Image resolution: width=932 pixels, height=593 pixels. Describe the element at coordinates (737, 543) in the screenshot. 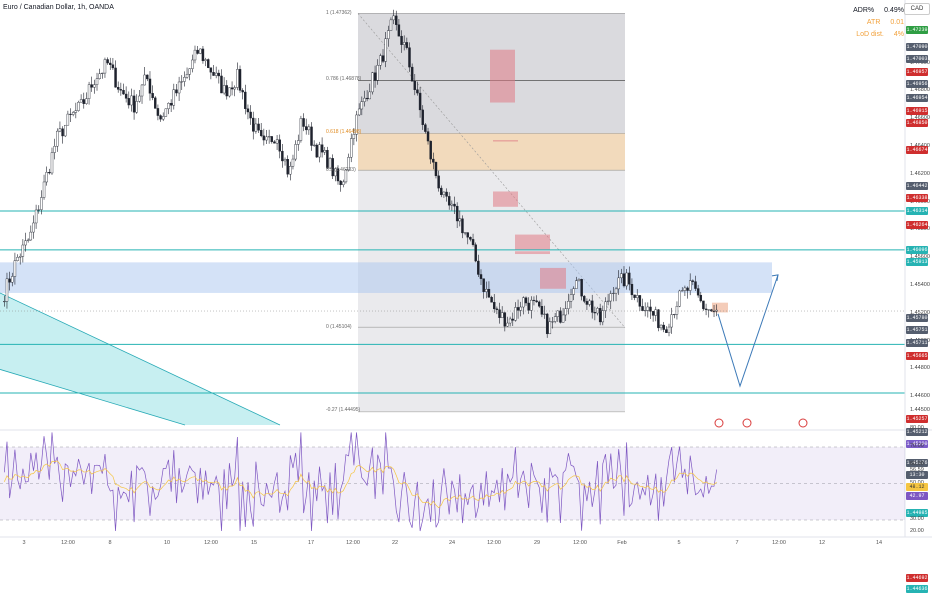

I see `time-tick: 7` at that location.